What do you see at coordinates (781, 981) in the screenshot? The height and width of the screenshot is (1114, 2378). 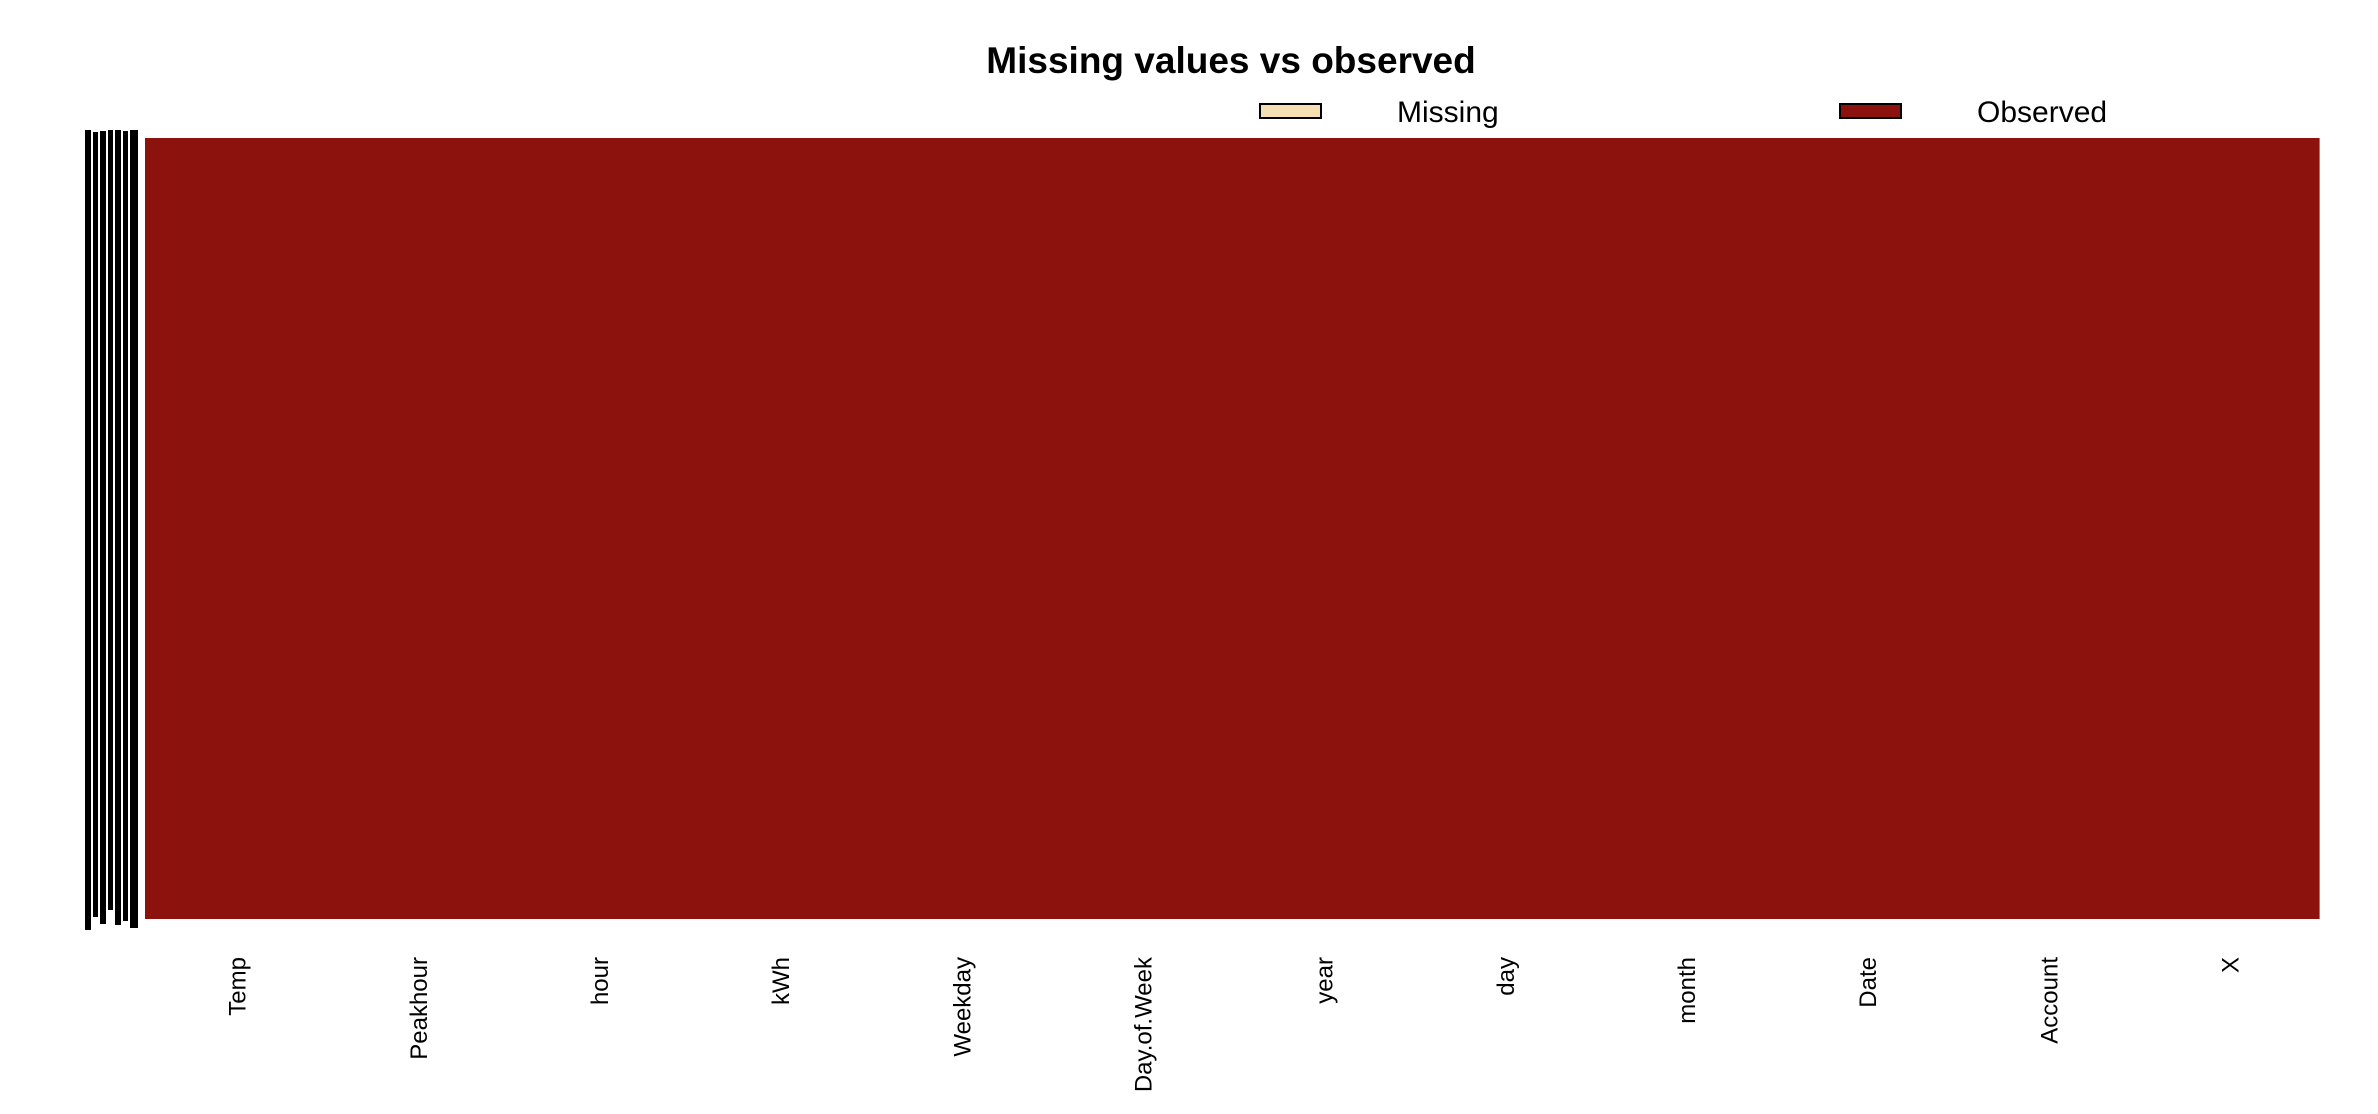 I see `x-tick-label-kwh: kWh` at bounding box center [781, 981].